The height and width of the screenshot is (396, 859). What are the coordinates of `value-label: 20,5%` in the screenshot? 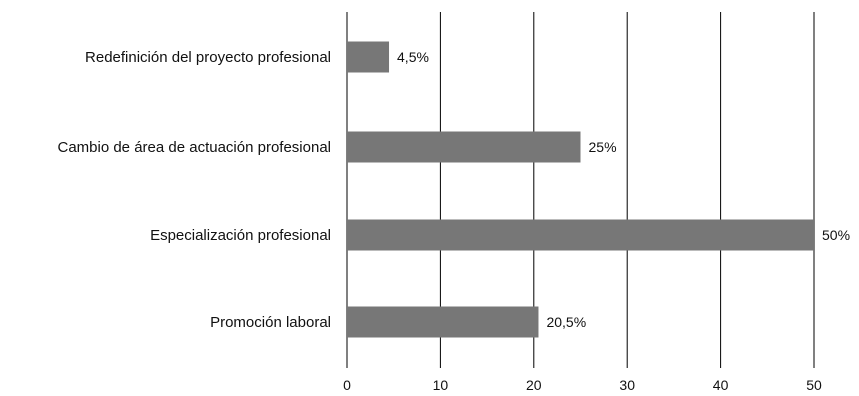 It's located at (566, 322).